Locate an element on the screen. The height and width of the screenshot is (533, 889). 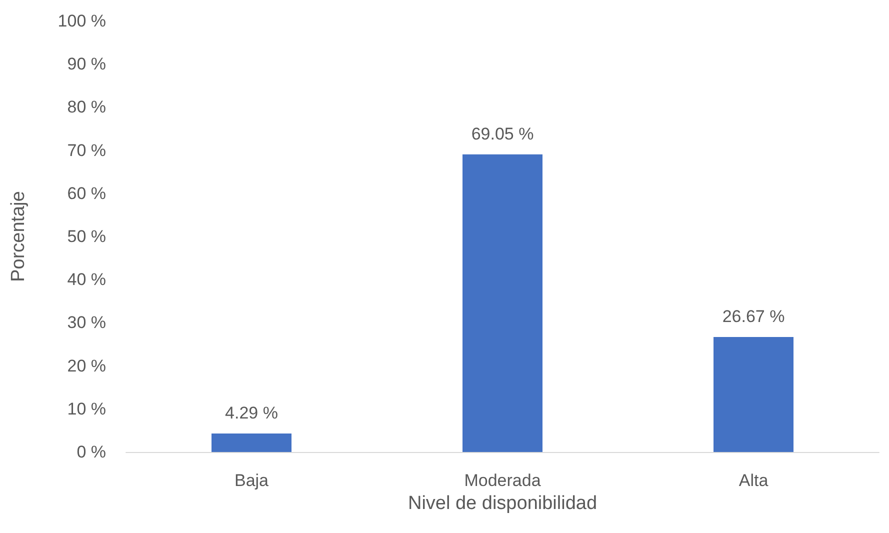
y-tick-label: 50 % is located at coordinates (86, 236).